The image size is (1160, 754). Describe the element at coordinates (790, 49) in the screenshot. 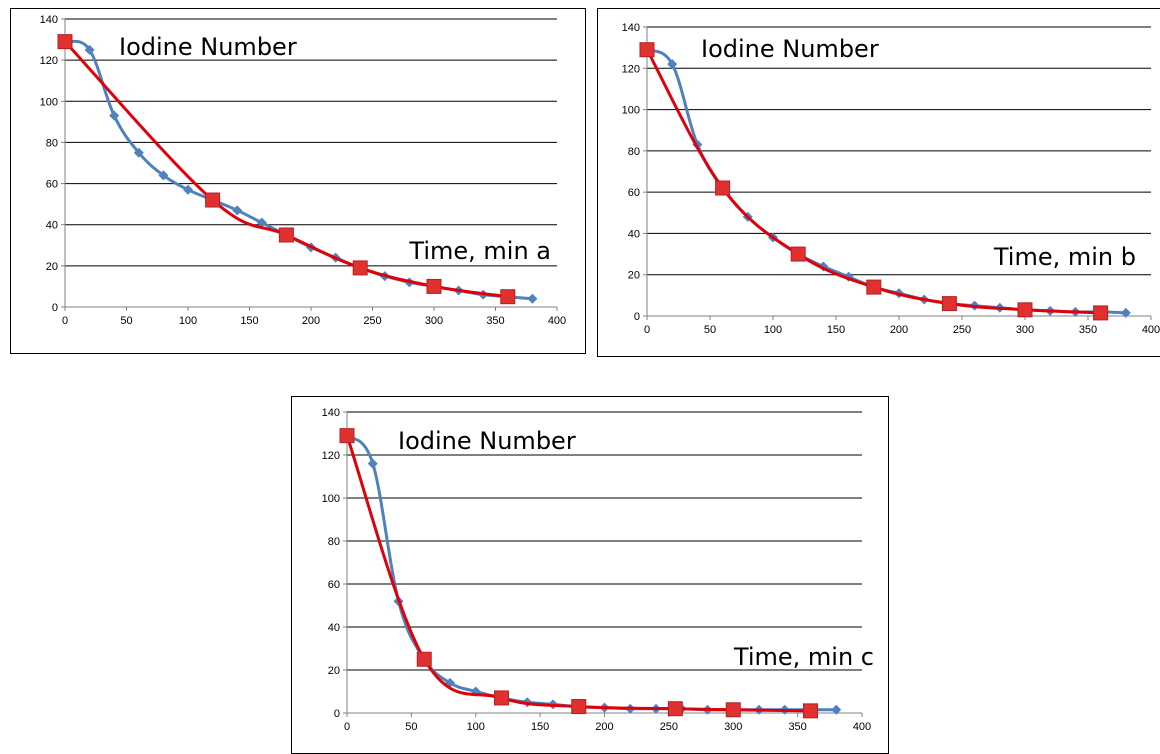

I see `chart-title-b: Iodine Number` at that location.